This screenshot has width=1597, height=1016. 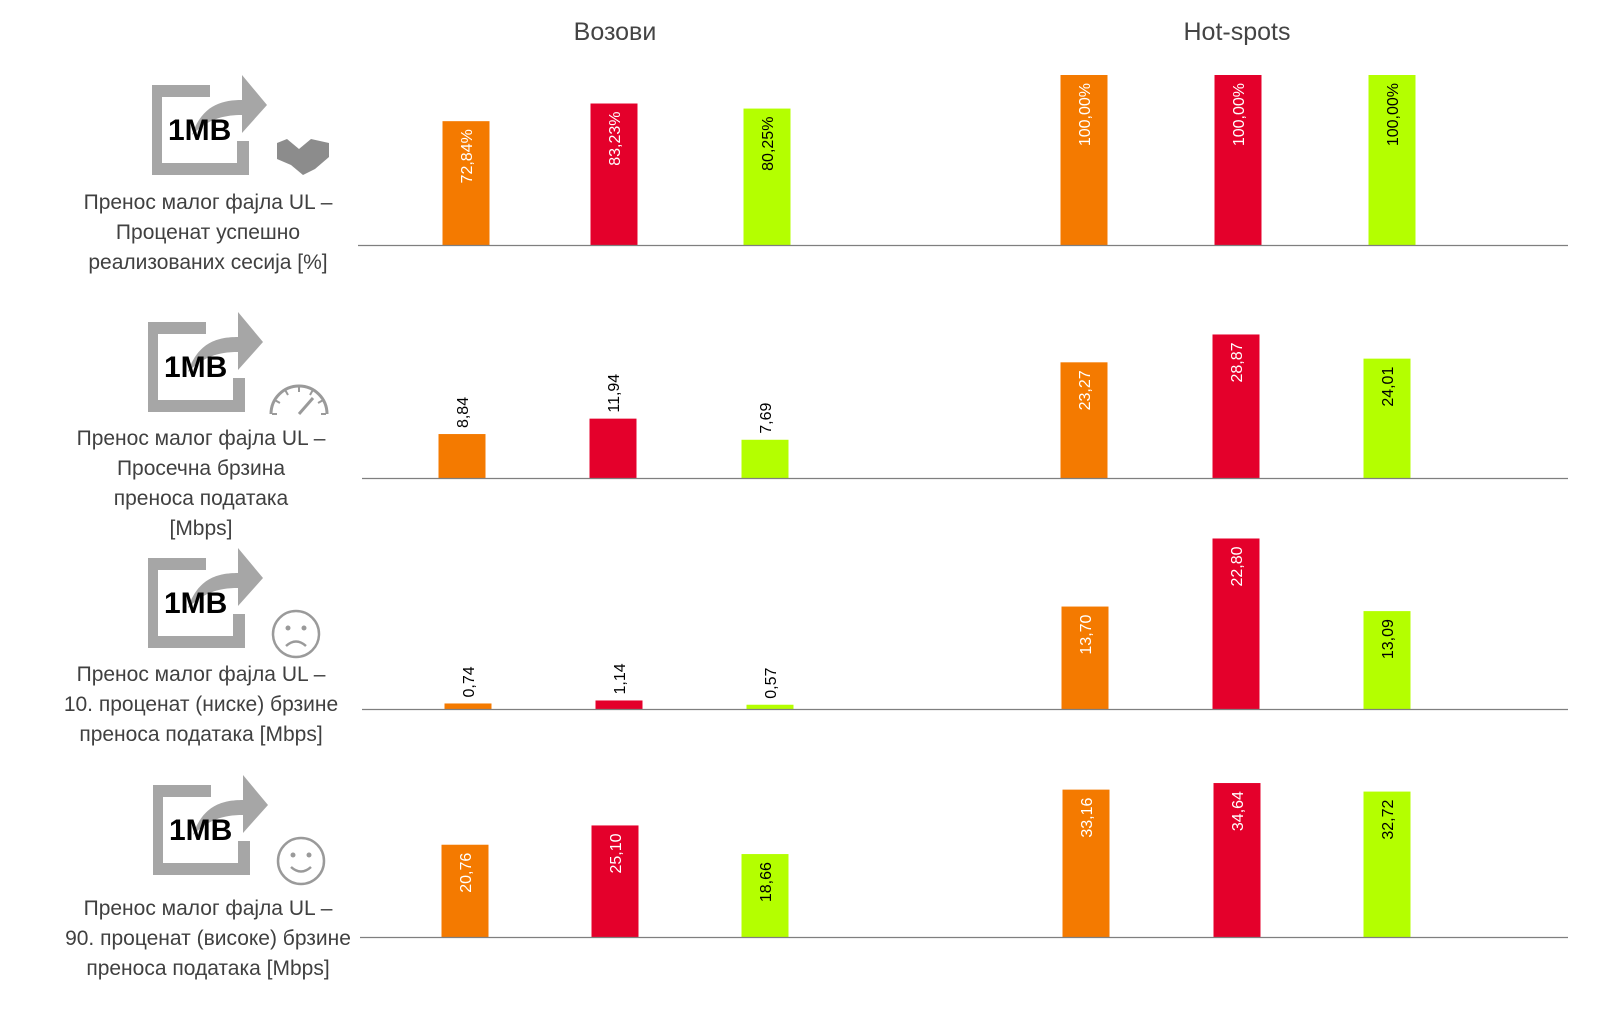 What do you see at coordinates (1238, 811) in the screenshot?
I see `data-label-4-Hot-spots-series-2: 34,64` at bounding box center [1238, 811].